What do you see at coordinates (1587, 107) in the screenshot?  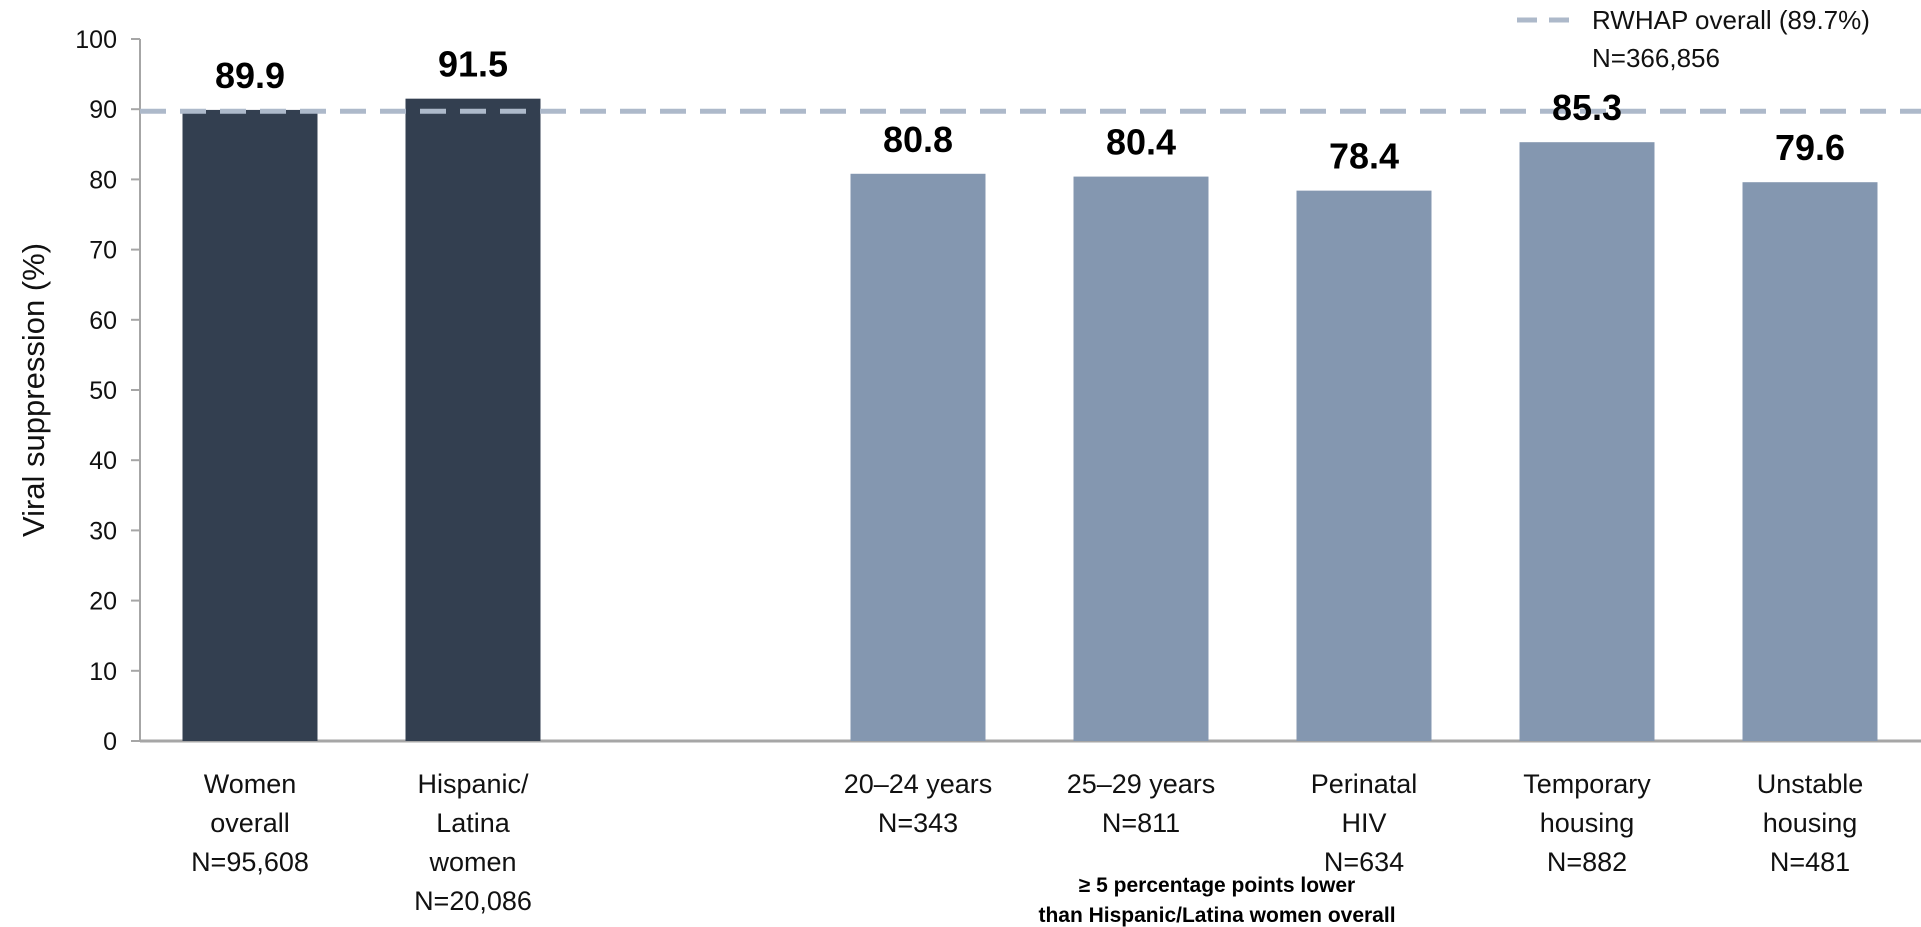 I see `bar-value-label: 85.3` at bounding box center [1587, 107].